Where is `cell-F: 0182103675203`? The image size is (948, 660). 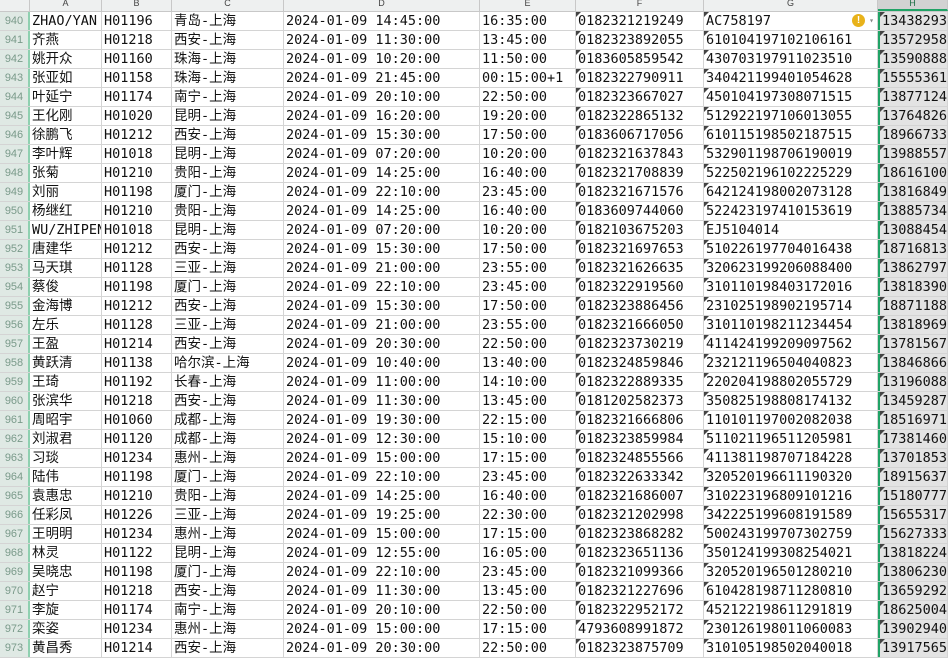 cell-F: 0182103675203 is located at coordinates (640, 230).